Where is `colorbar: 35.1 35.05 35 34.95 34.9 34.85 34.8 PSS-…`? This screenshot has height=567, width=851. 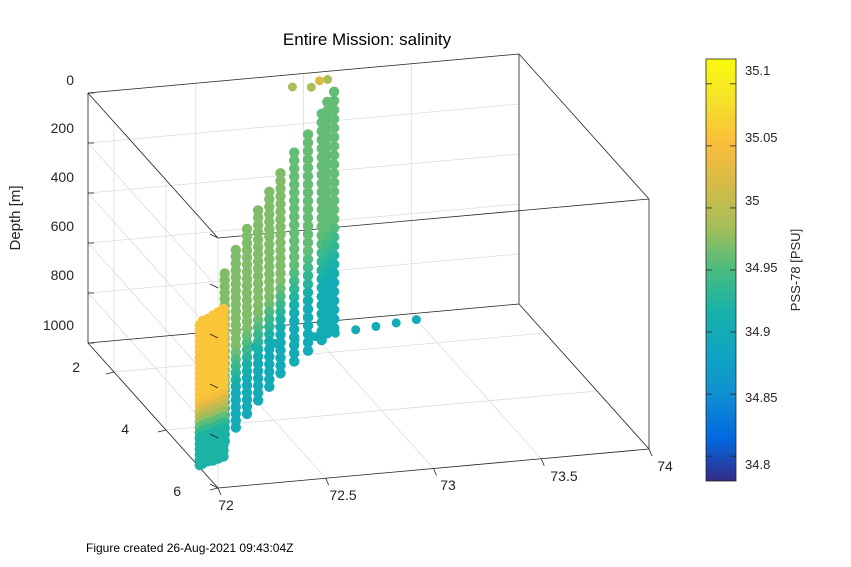
colorbar: 35.1 35.05 35 34.95 34.9 34.85 34.8 PSS-… is located at coordinates (754, 270).